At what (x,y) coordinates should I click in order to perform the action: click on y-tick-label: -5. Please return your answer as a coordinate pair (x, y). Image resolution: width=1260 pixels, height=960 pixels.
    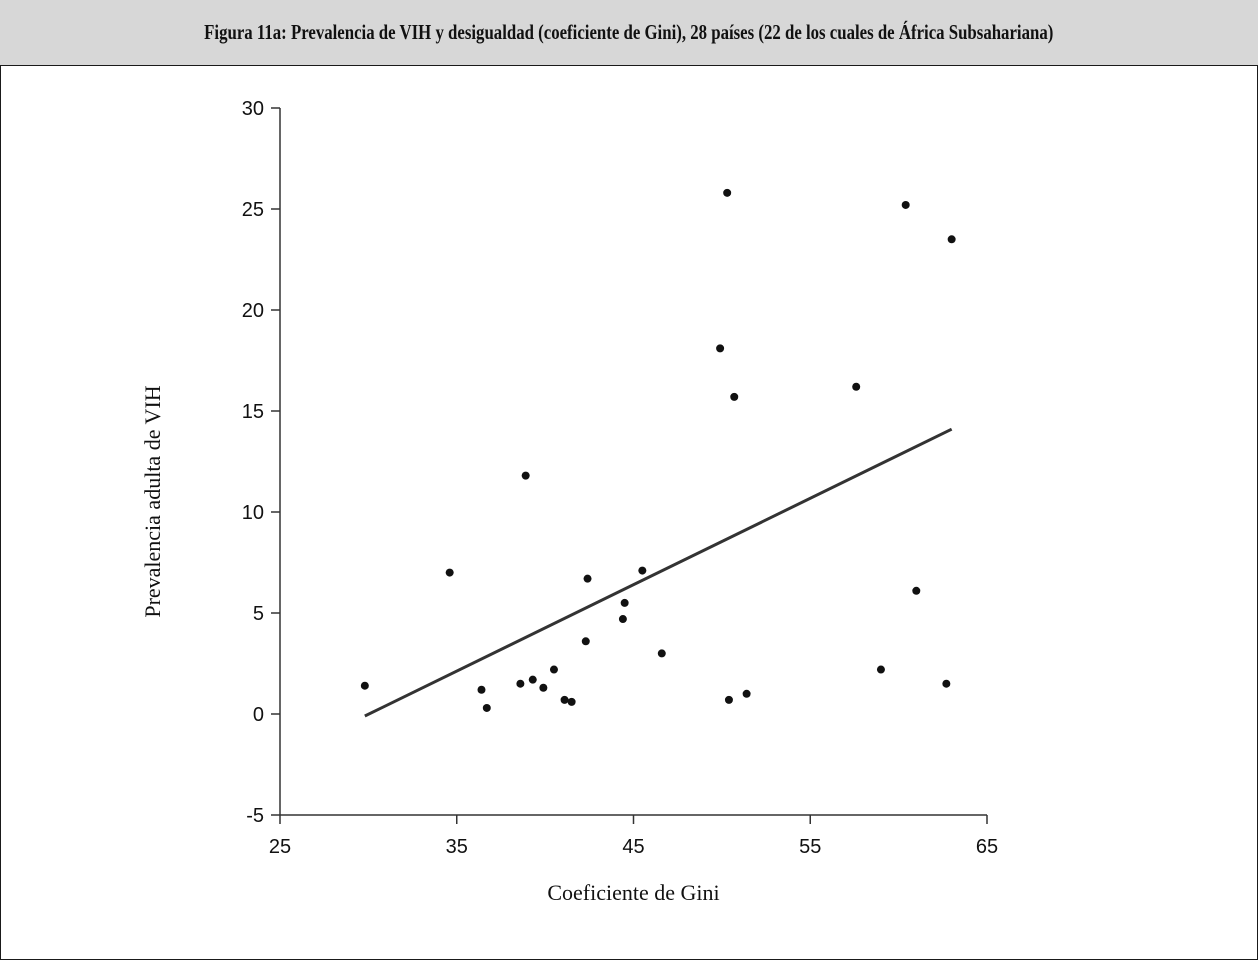
    Looking at the image, I should click on (255, 816).